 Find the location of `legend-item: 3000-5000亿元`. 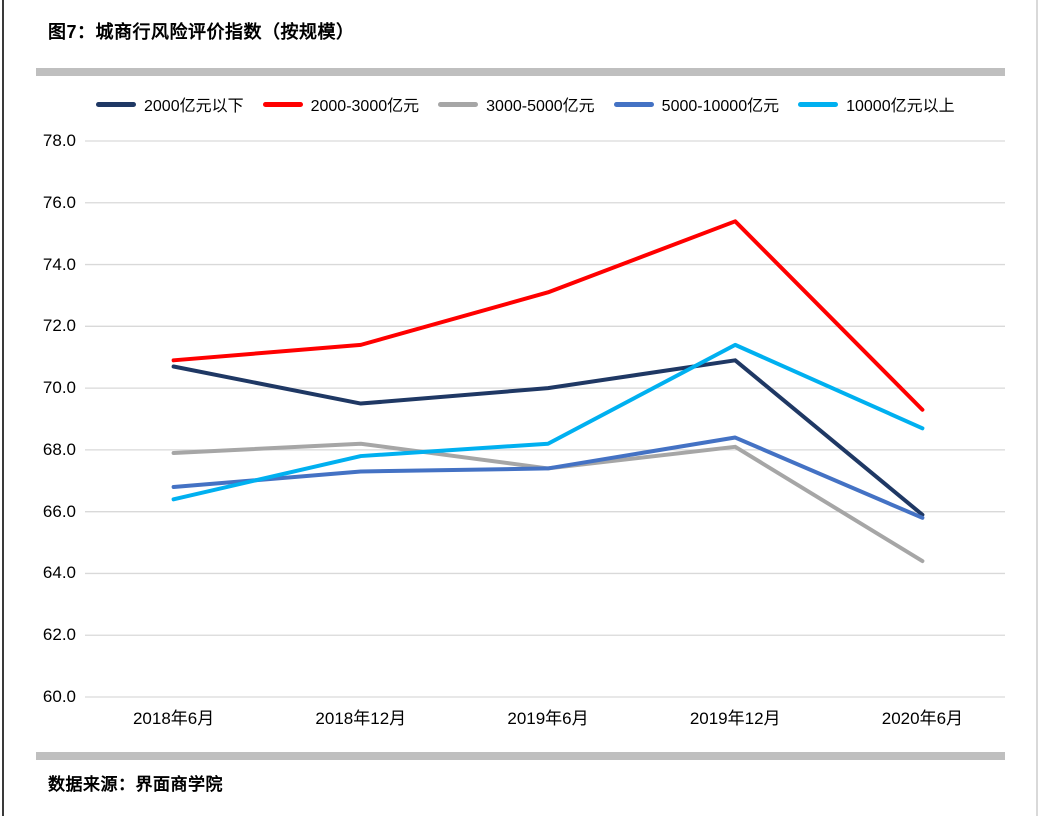

legend-item: 3000-5000亿元 is located at coordinates (516, 104).